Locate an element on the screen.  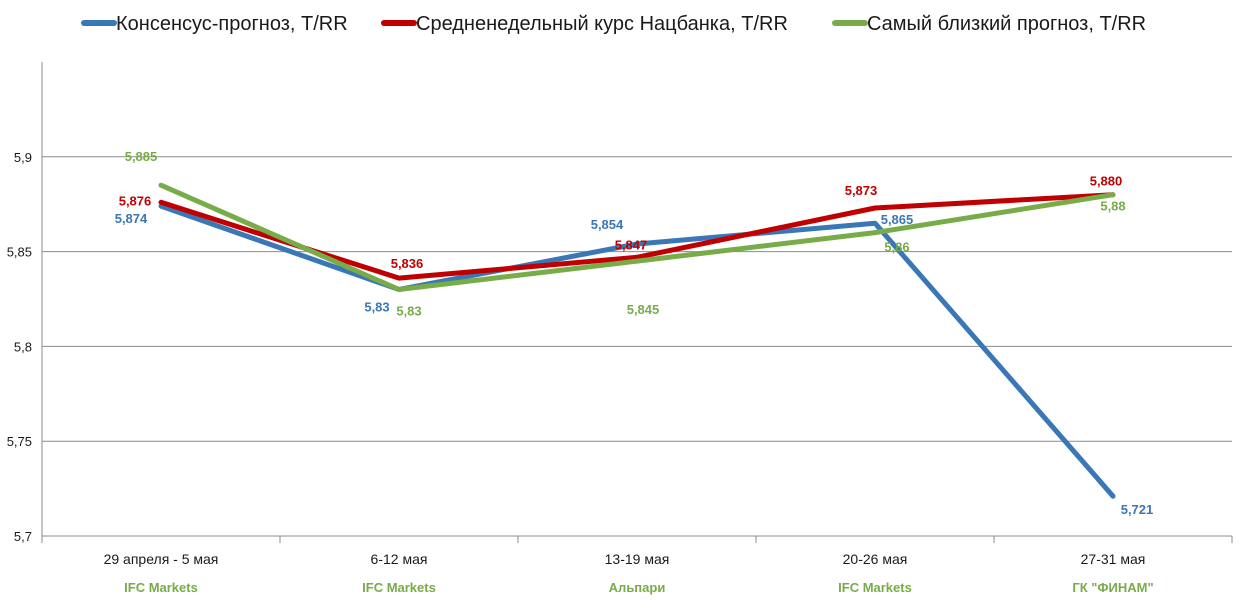
legend-label: Средненедельный курс Нацбанка, T/RR is located at coordinates (602, 24).